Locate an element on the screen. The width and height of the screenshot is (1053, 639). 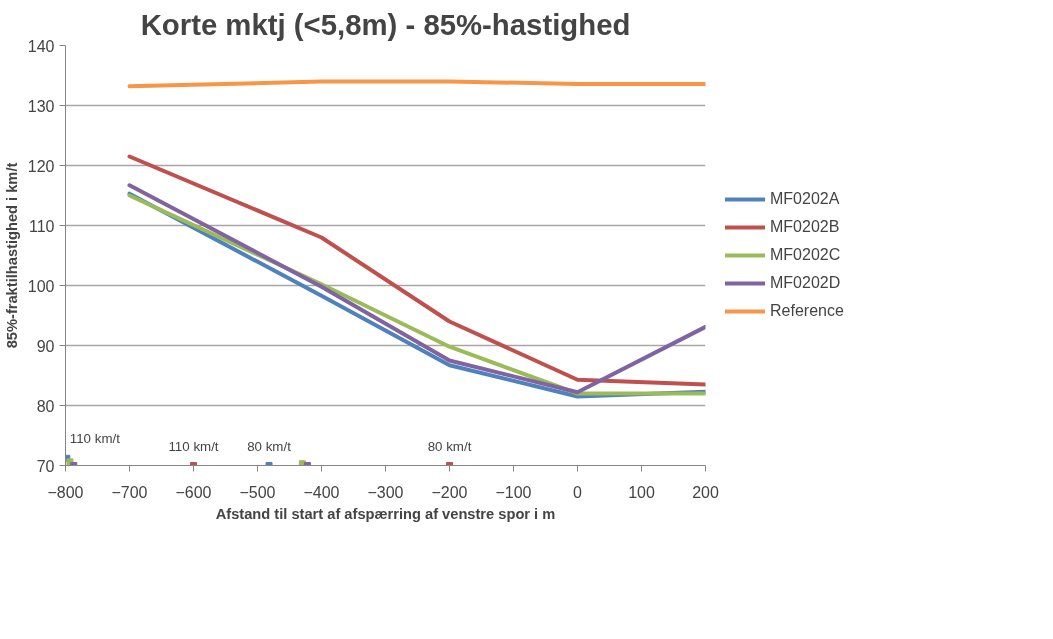
legend-label: Reference is located at coordinates (807, 311).